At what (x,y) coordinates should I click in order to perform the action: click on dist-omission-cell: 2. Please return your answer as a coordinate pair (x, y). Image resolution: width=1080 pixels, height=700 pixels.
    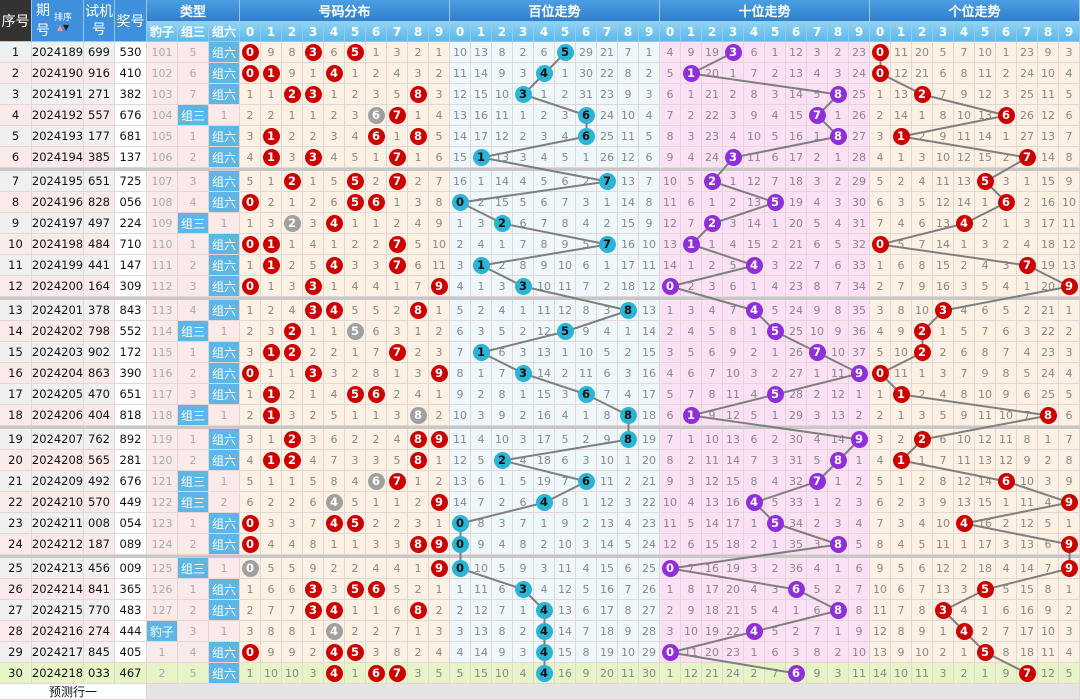
    Looking at the image, I should click on (250, 415).